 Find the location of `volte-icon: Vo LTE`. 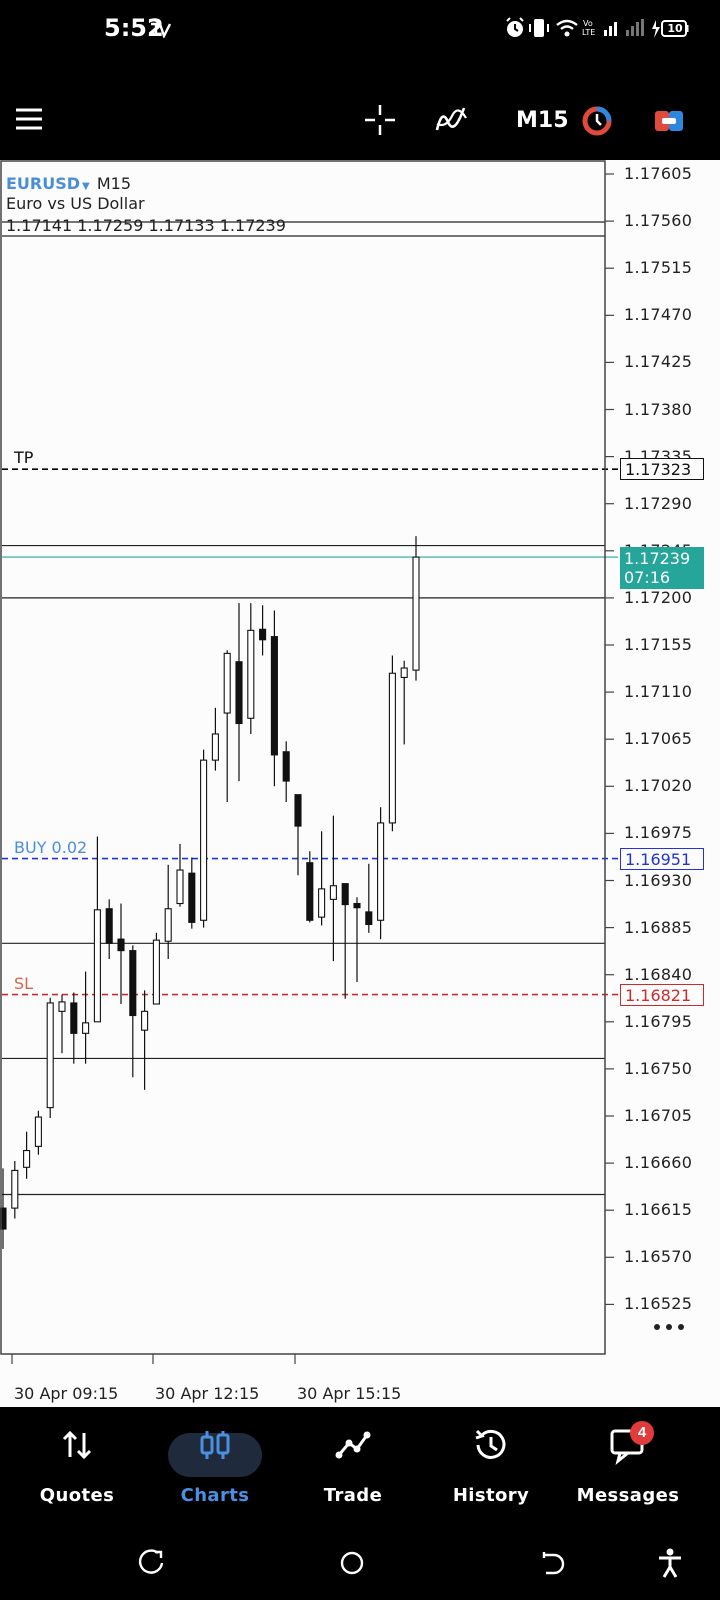

volte-icon: Vo LTE is located at coordinates (588, 28).